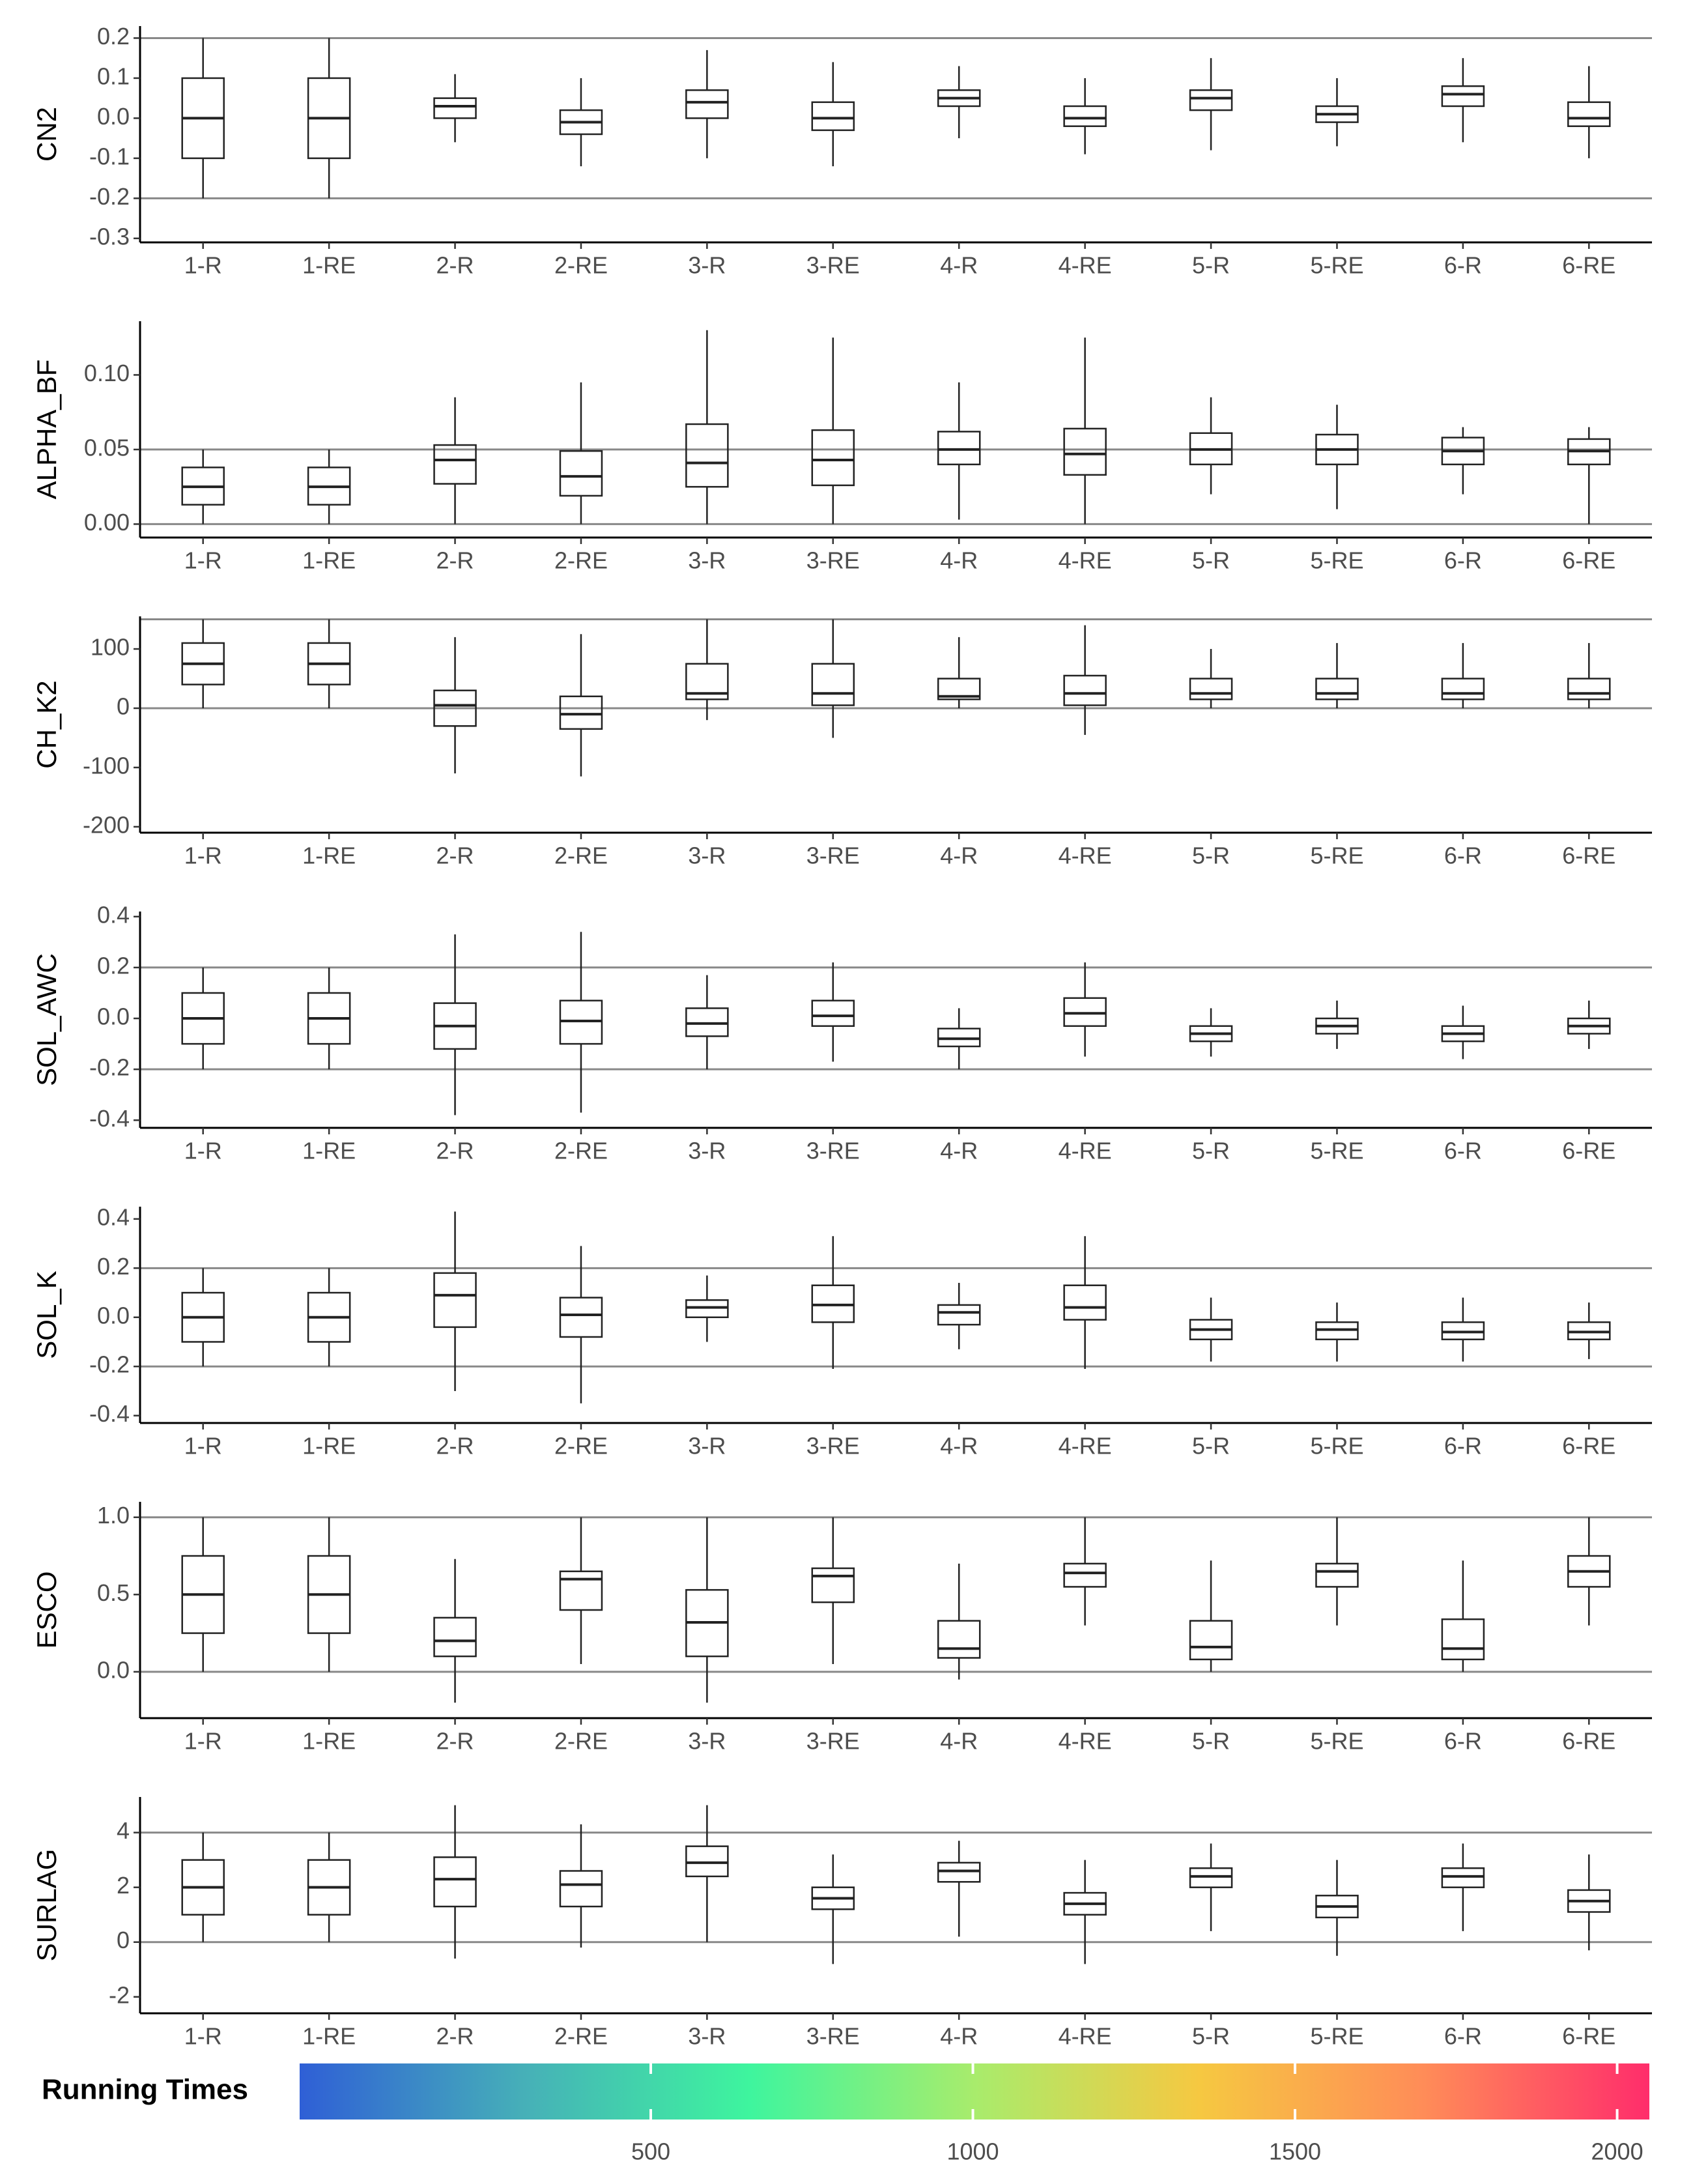  What do you see at coordinates (1295, 2151) in the screenshot?
I see `colorbar-tick-label: 1500` at bounding box center [1295, 2151].